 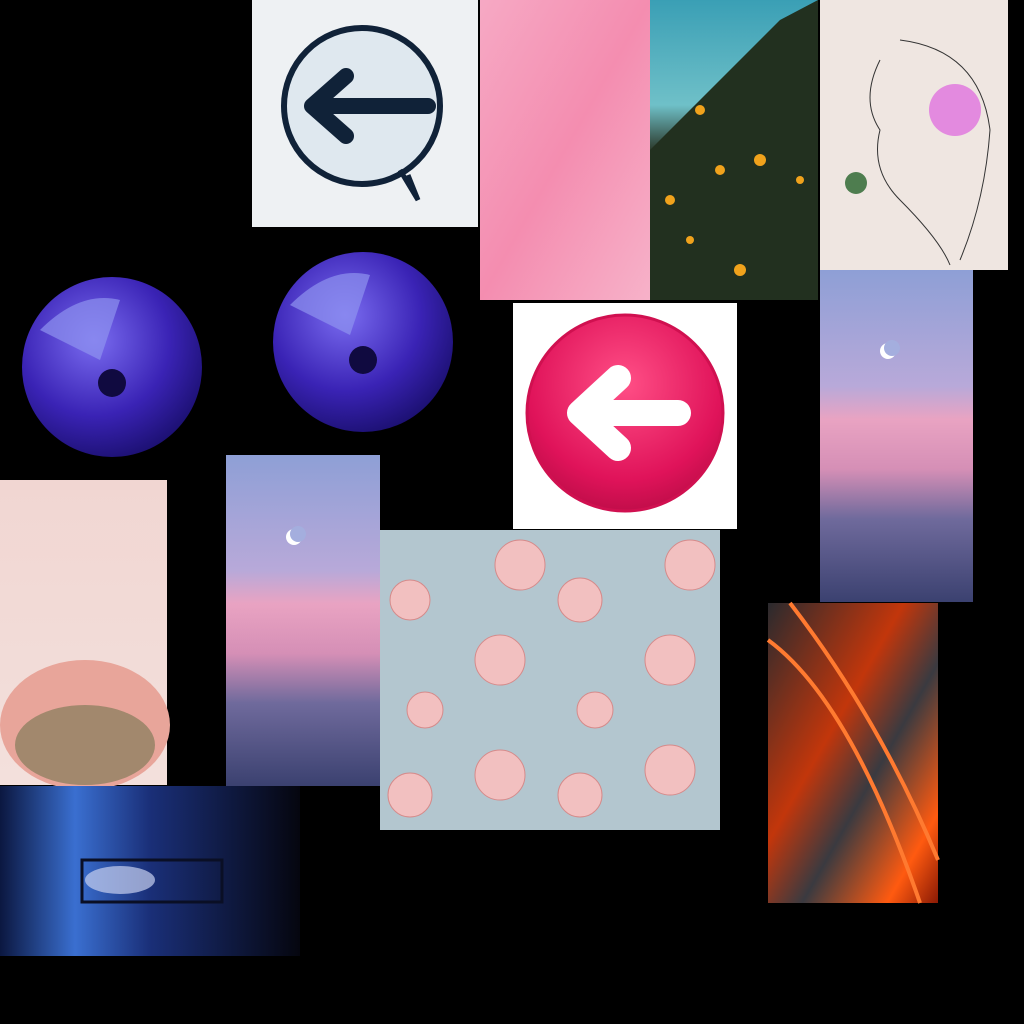 I want to click on galaxy-image, so click(x=150, y=871).